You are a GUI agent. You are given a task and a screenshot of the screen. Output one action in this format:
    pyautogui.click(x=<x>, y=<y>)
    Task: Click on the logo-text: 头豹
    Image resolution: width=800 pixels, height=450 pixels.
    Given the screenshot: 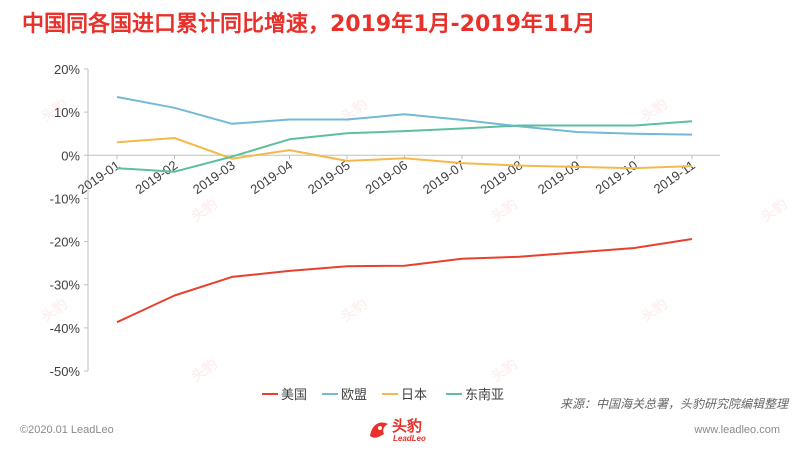 What is the action you would take?
    pyautogui.click(x=407, y=426)
    